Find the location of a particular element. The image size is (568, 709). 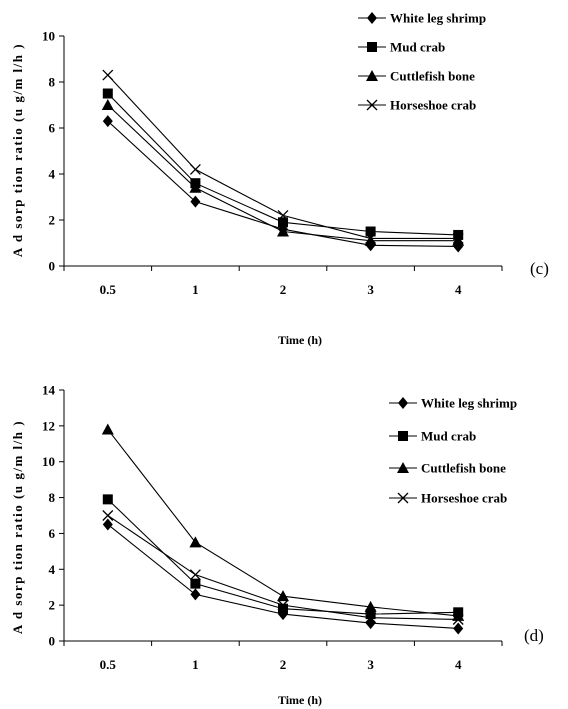

chart-c-legend-label: Mud crab is located at coordinates (417, 47).